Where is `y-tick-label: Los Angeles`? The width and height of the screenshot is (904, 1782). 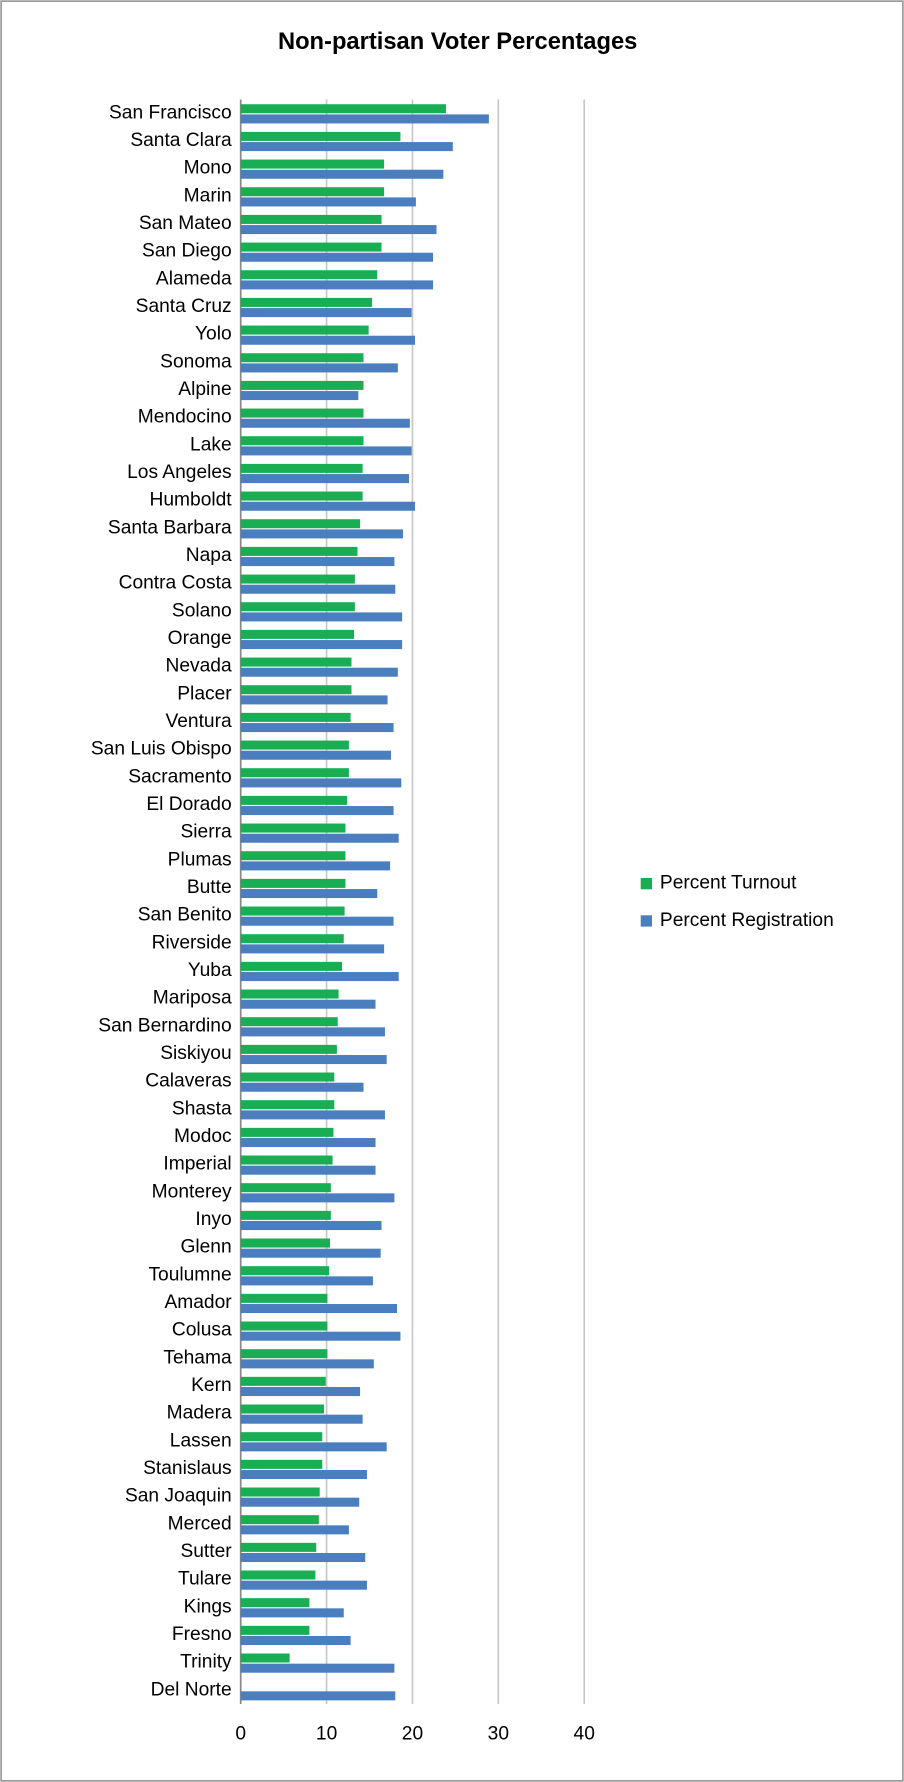
y-tick-label: Los Angeles is located at coordinates (179, 472).